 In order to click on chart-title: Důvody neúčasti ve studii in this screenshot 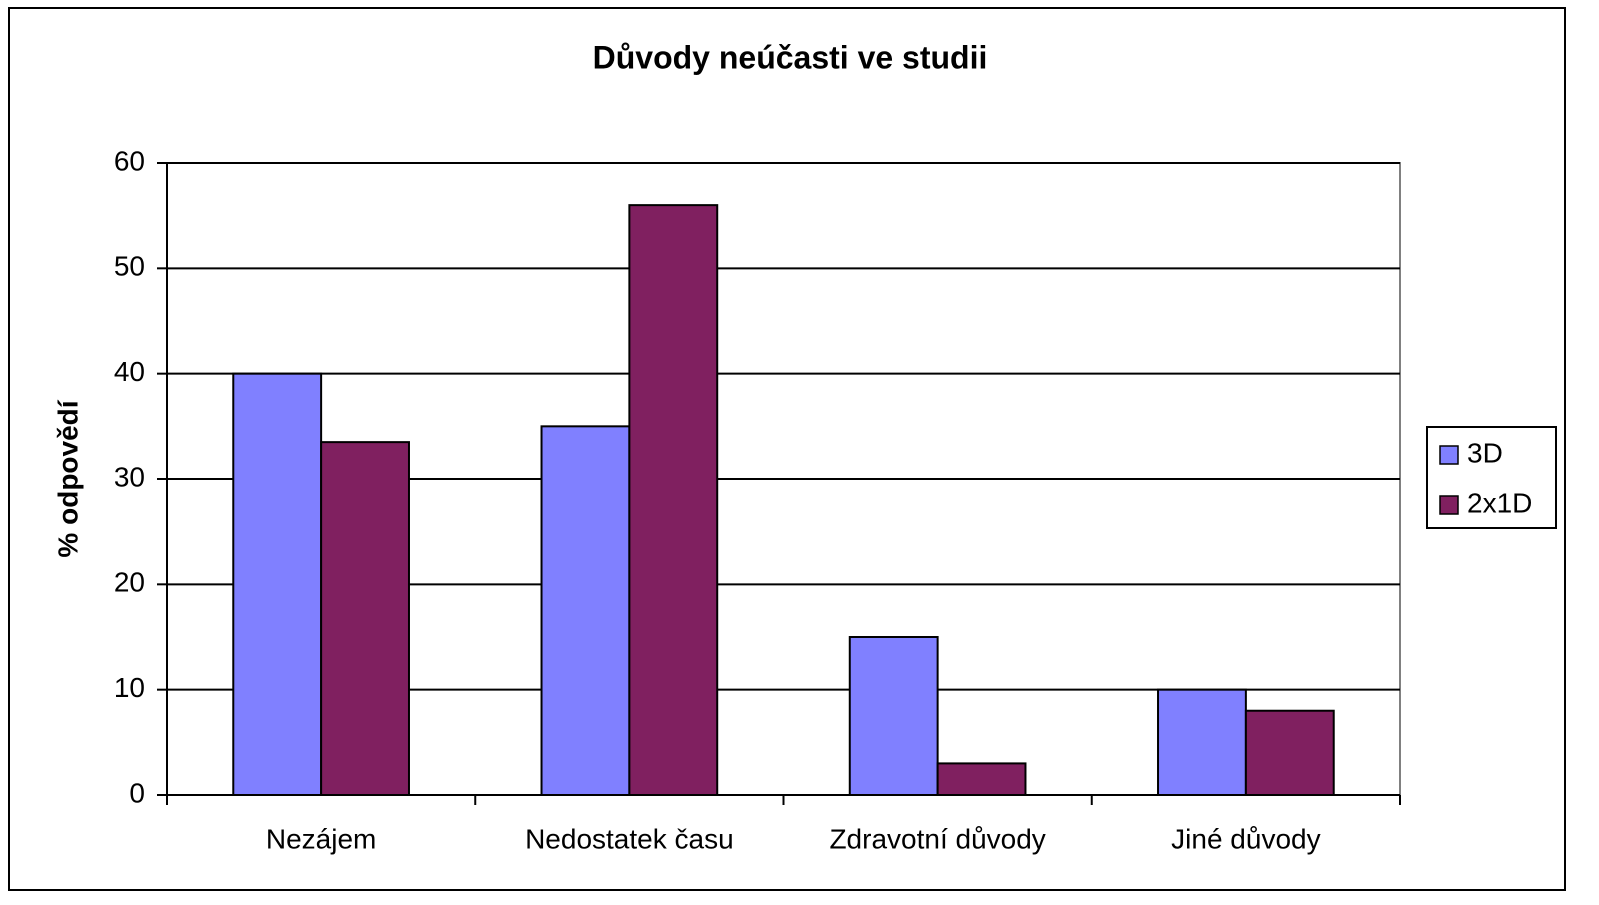, I will do `click(790, 57)`.